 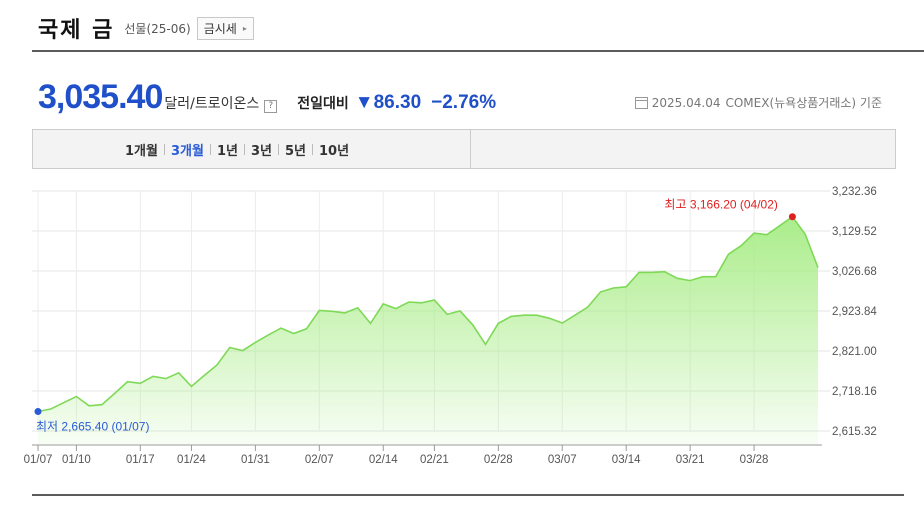 I want to click on x-tick-label: 02/21, so click(x=434, y=460).